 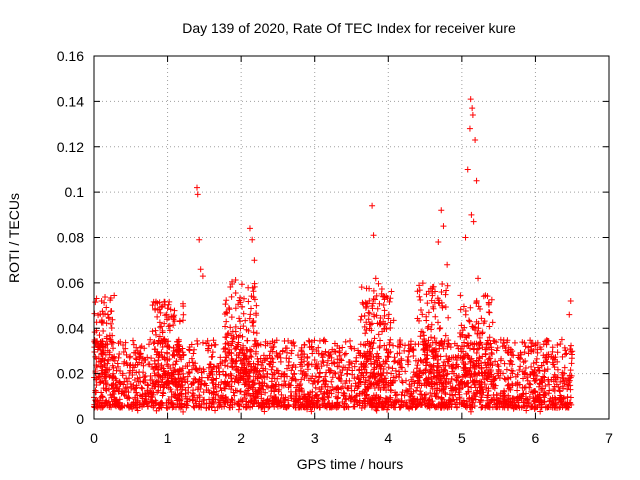 What do you see at coordinates (70, 147) in the screenshot?
I see `y-tick-label: 0.12` at bounding box center [70, 147].